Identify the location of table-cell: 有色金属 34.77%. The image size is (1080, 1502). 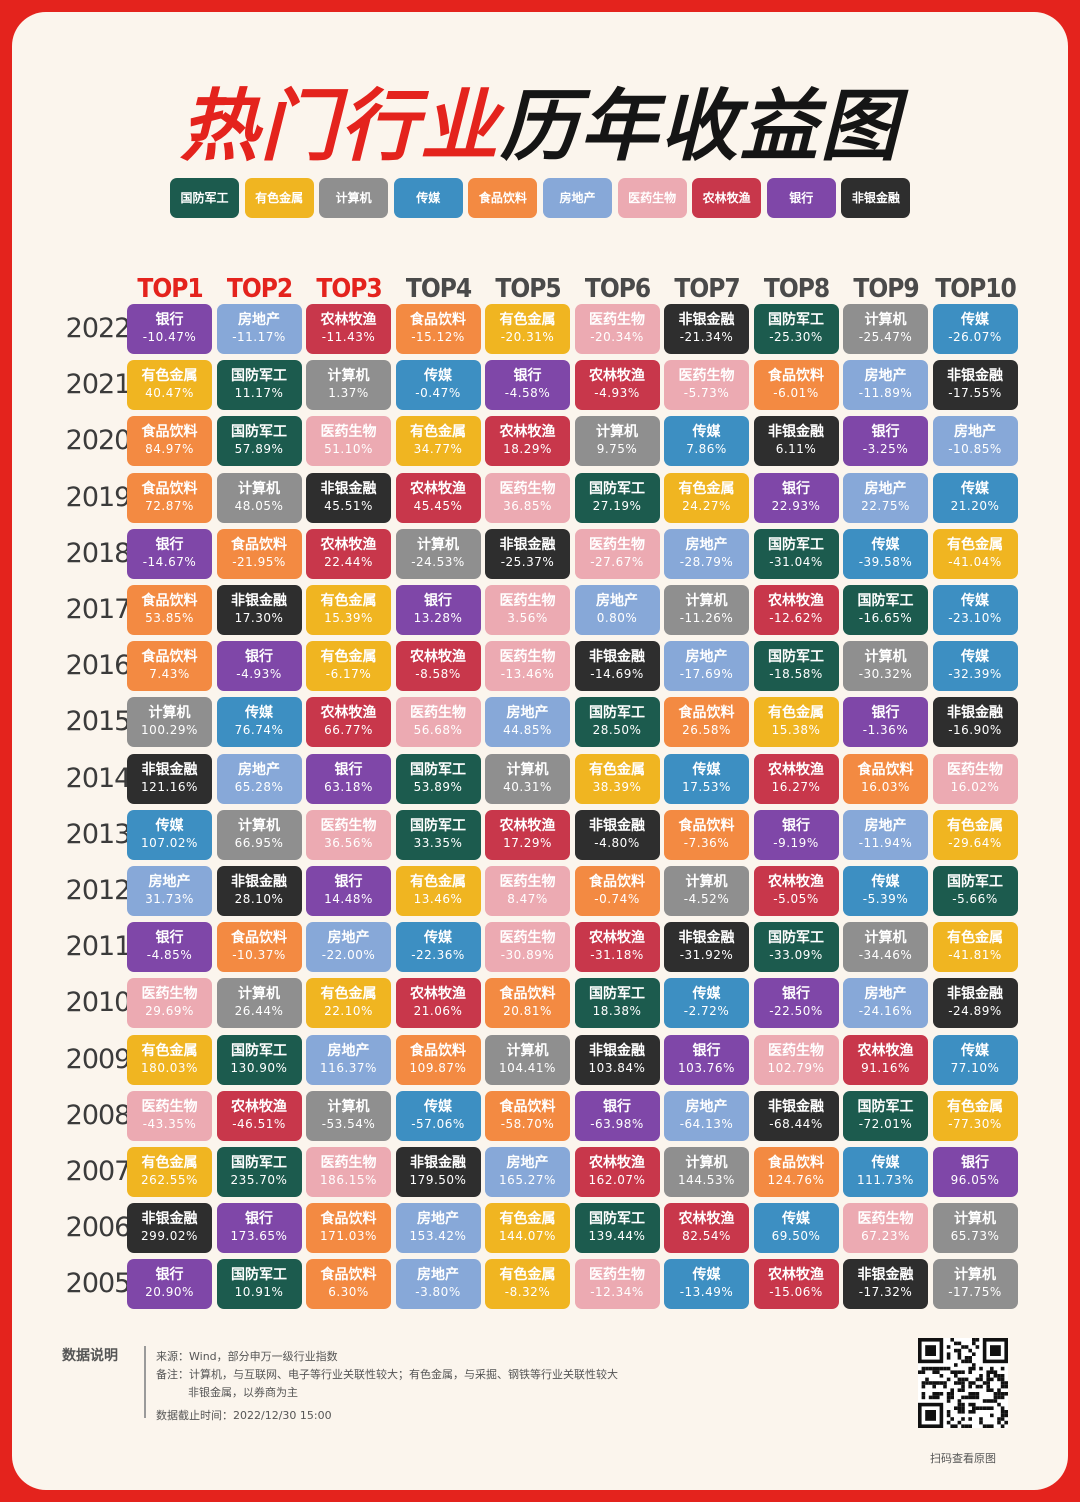
(438, 441).